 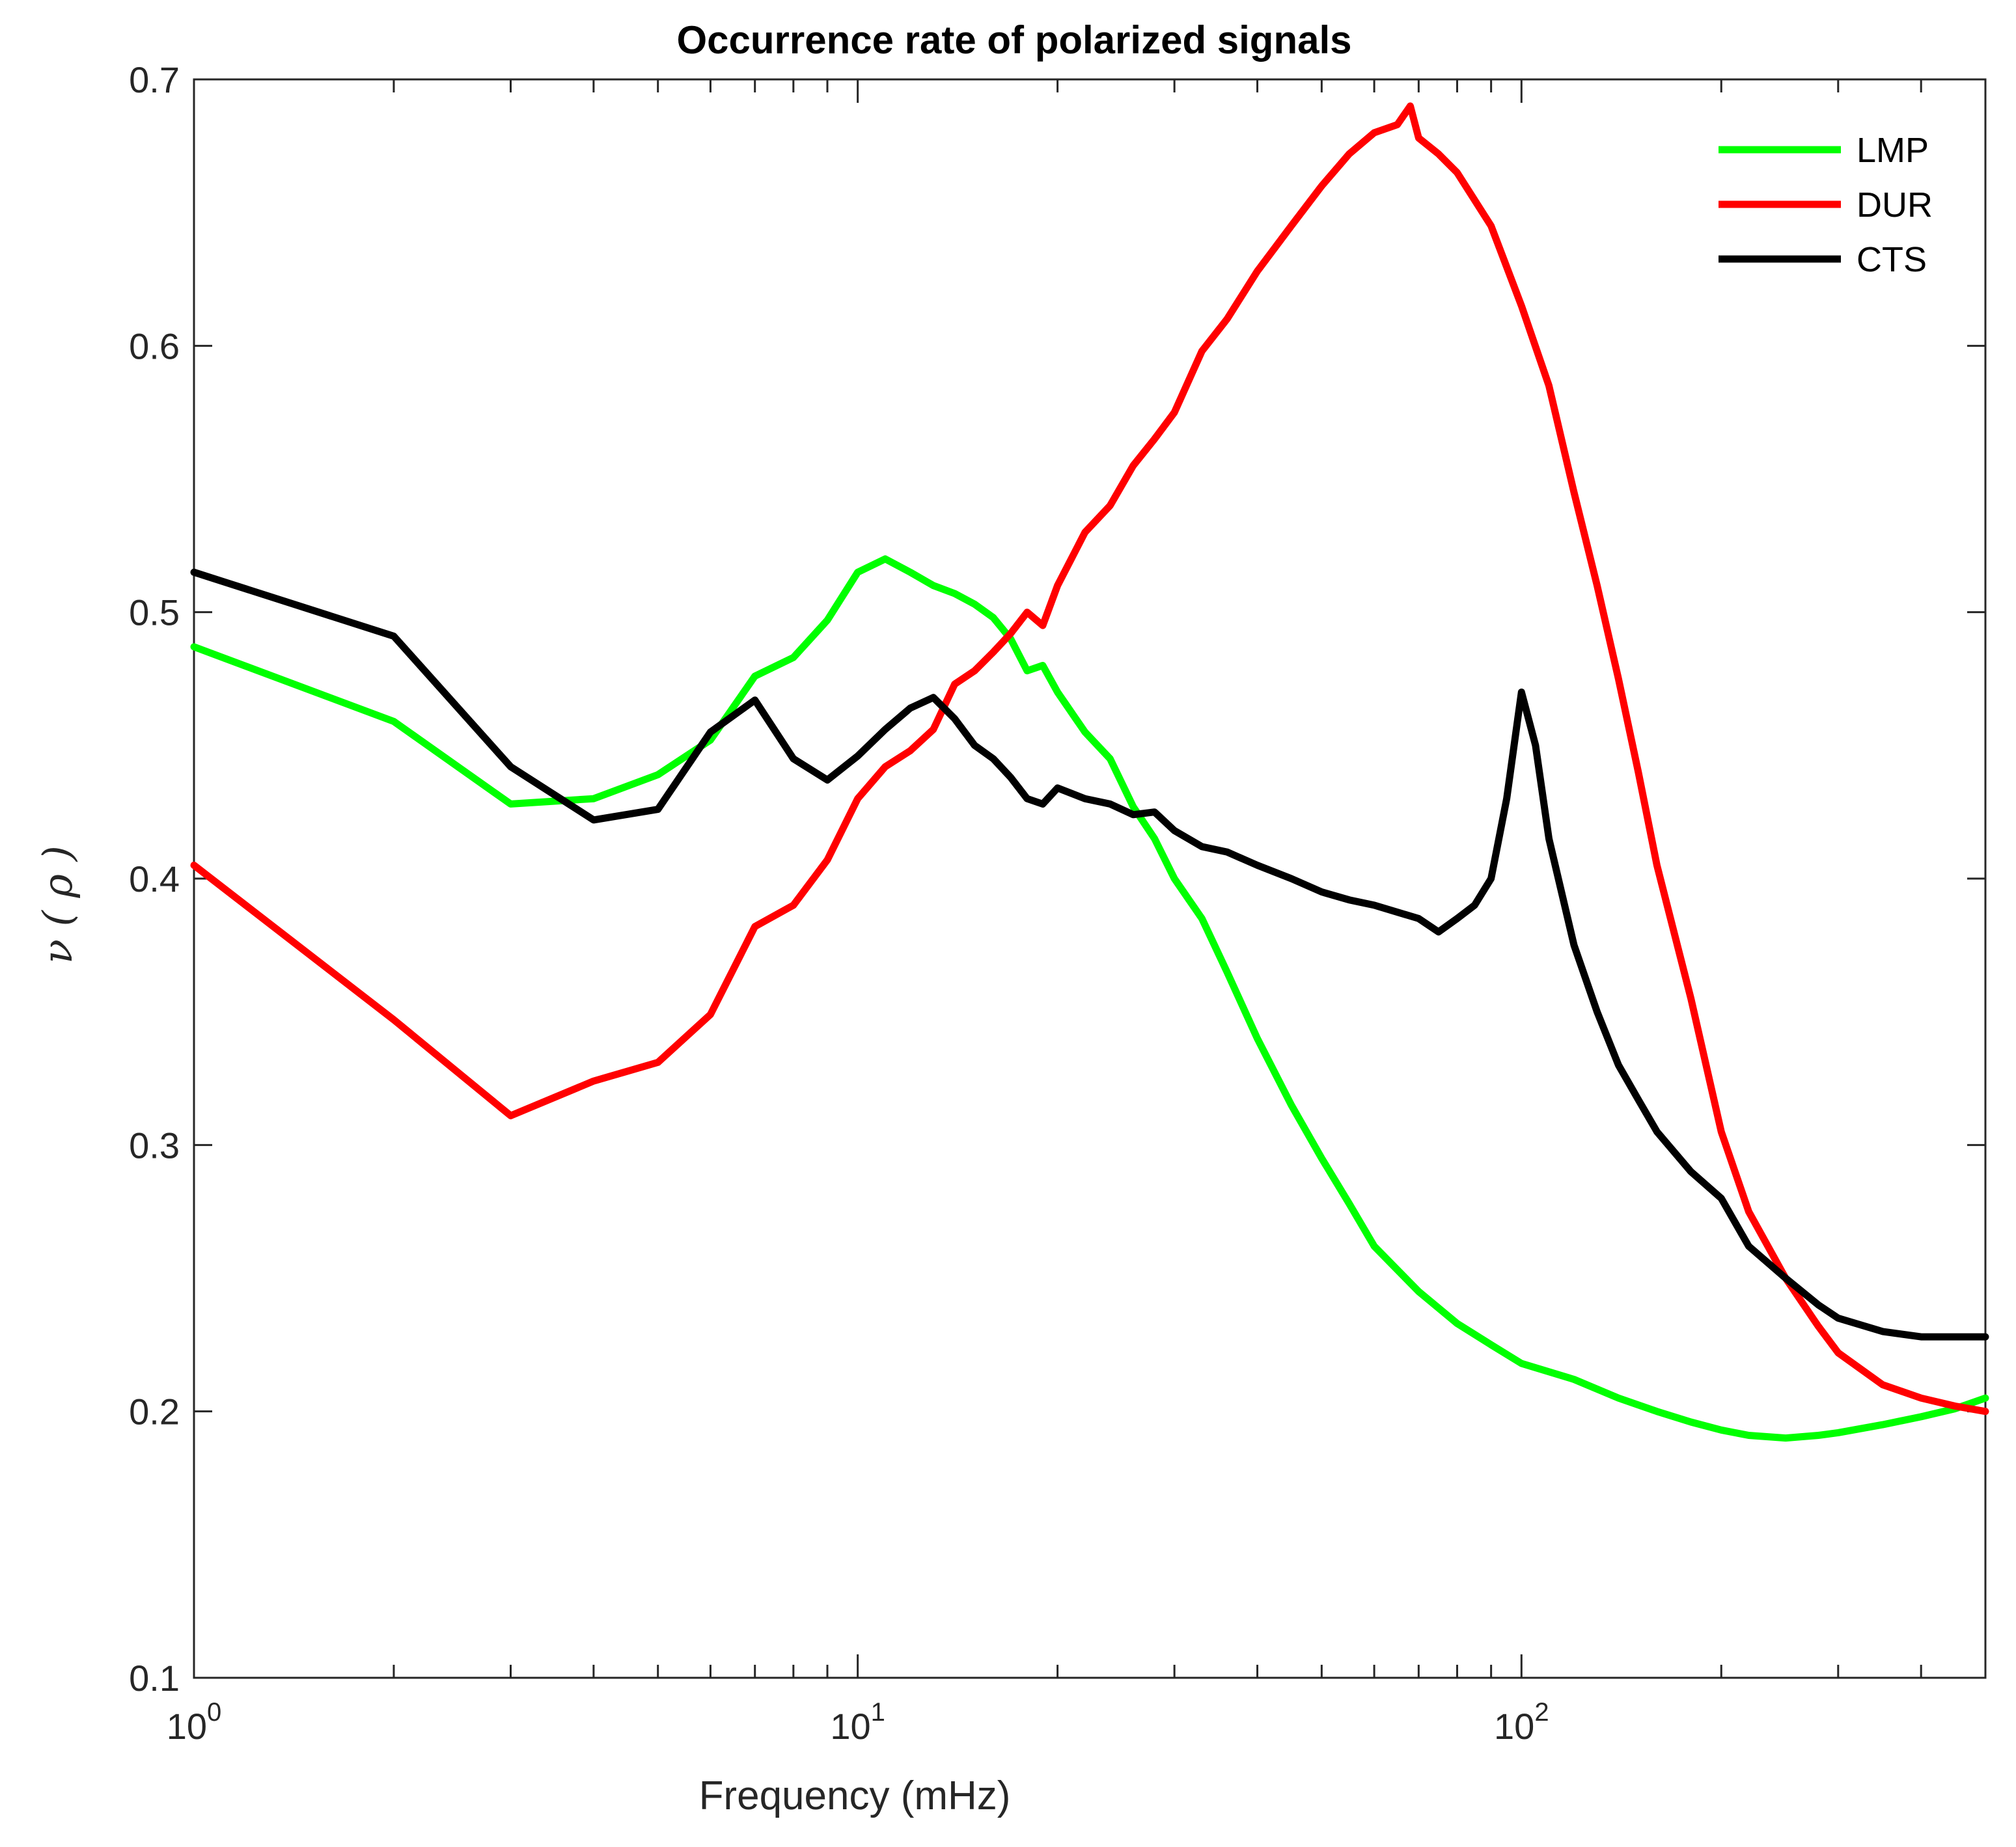 What do you see at coordinates (154, 612) in the screenshot?
I see `y-tick-label: 0.5` at bounding box center [154, 612].